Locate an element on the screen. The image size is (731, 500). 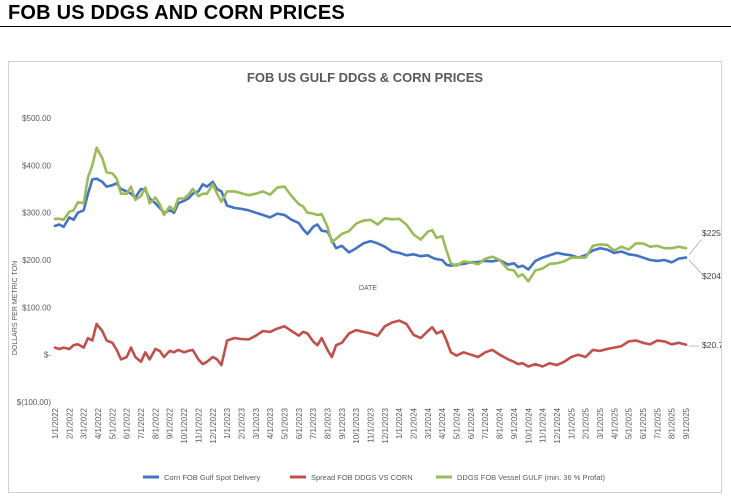
end-value-annotations: $225.00 $204.22 $20.78 is located at coordinates (709, 289).